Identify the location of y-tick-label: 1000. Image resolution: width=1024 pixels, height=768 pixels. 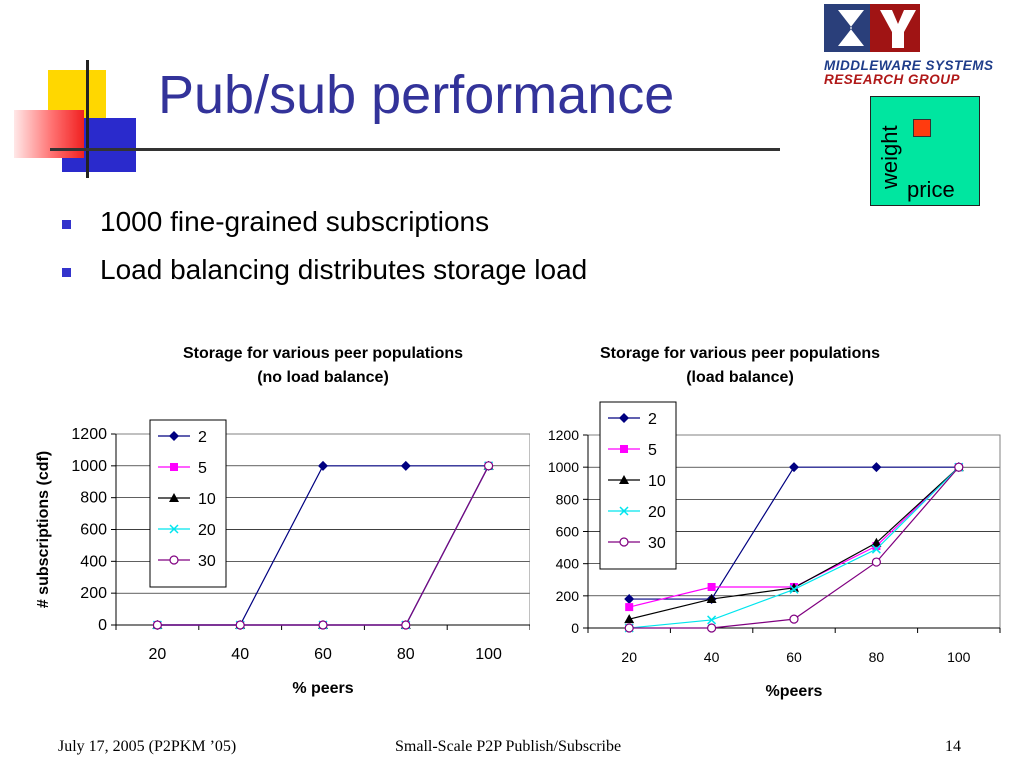
(89, 466).